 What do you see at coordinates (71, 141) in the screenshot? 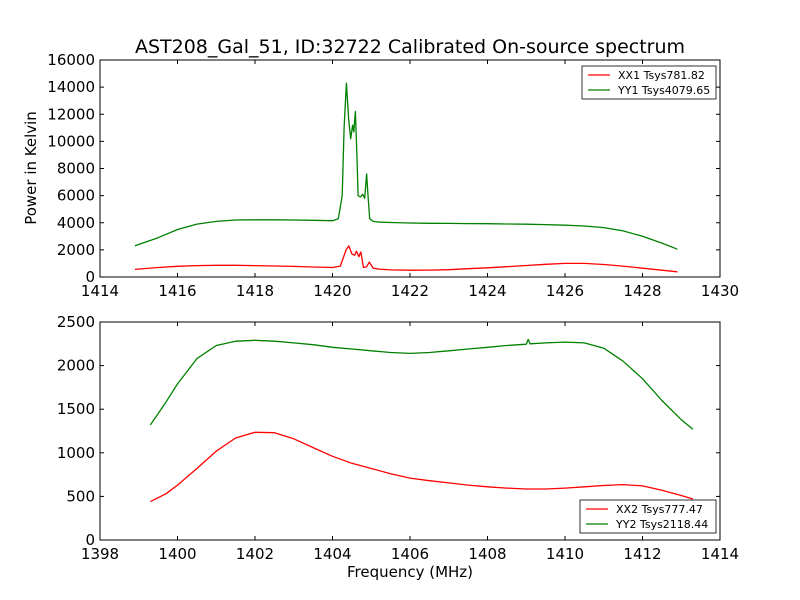
I see `top-y-tick-label: 10000` at bounding box center [71, 141].